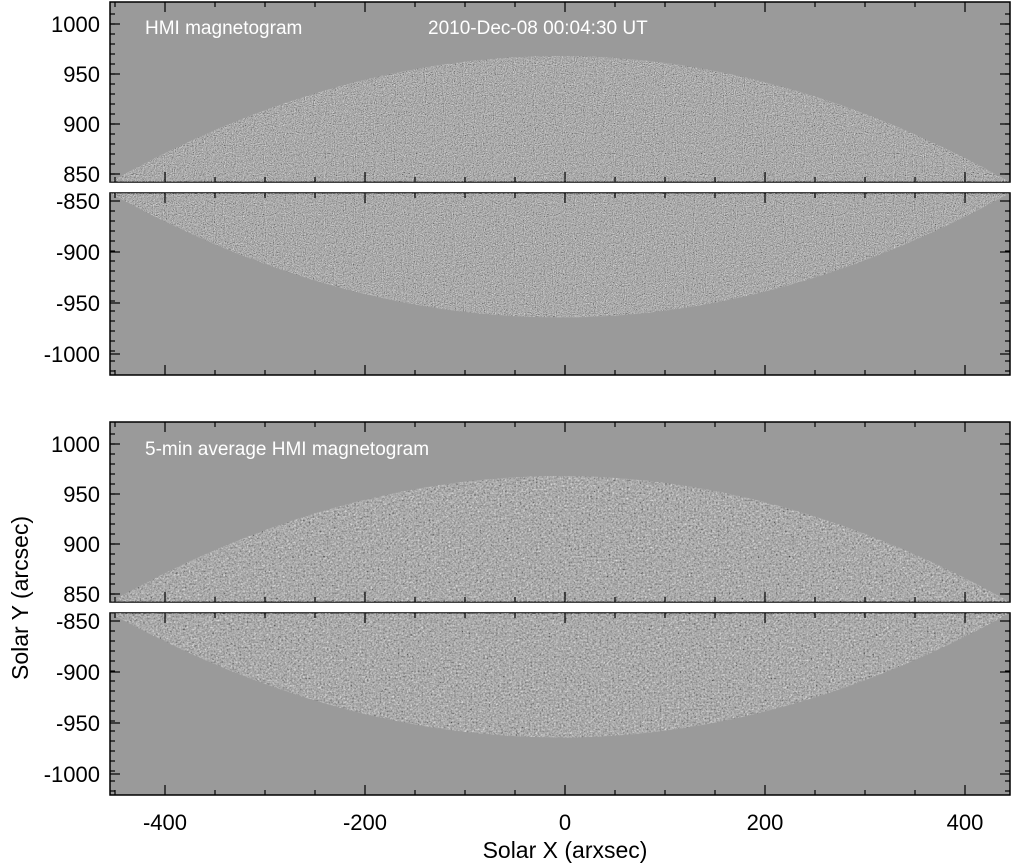 This screenshot has width=1020, height=864. Describe the element at coordinates (223, 28) in the screenshot. I see `top-panel-title: HMI magnetogram` at that location.